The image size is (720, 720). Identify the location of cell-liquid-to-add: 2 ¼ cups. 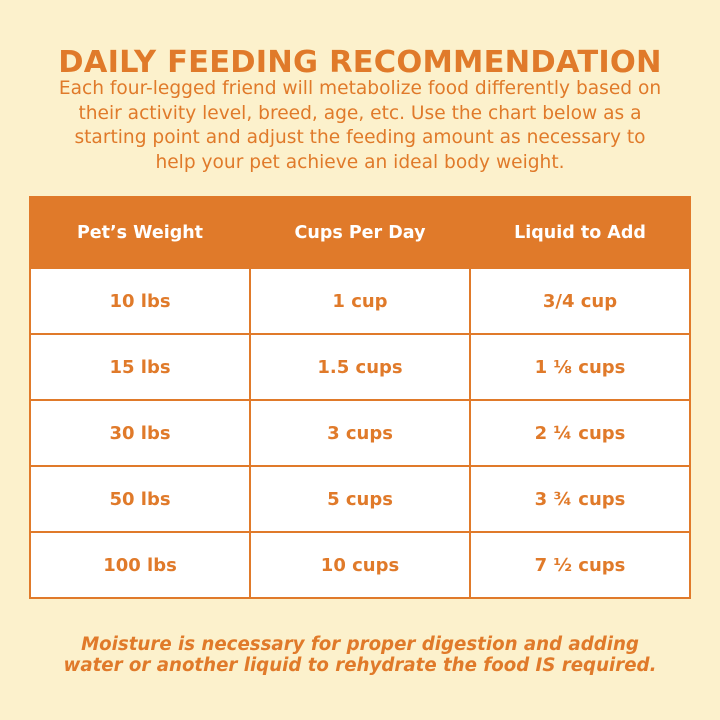
(580, 433).